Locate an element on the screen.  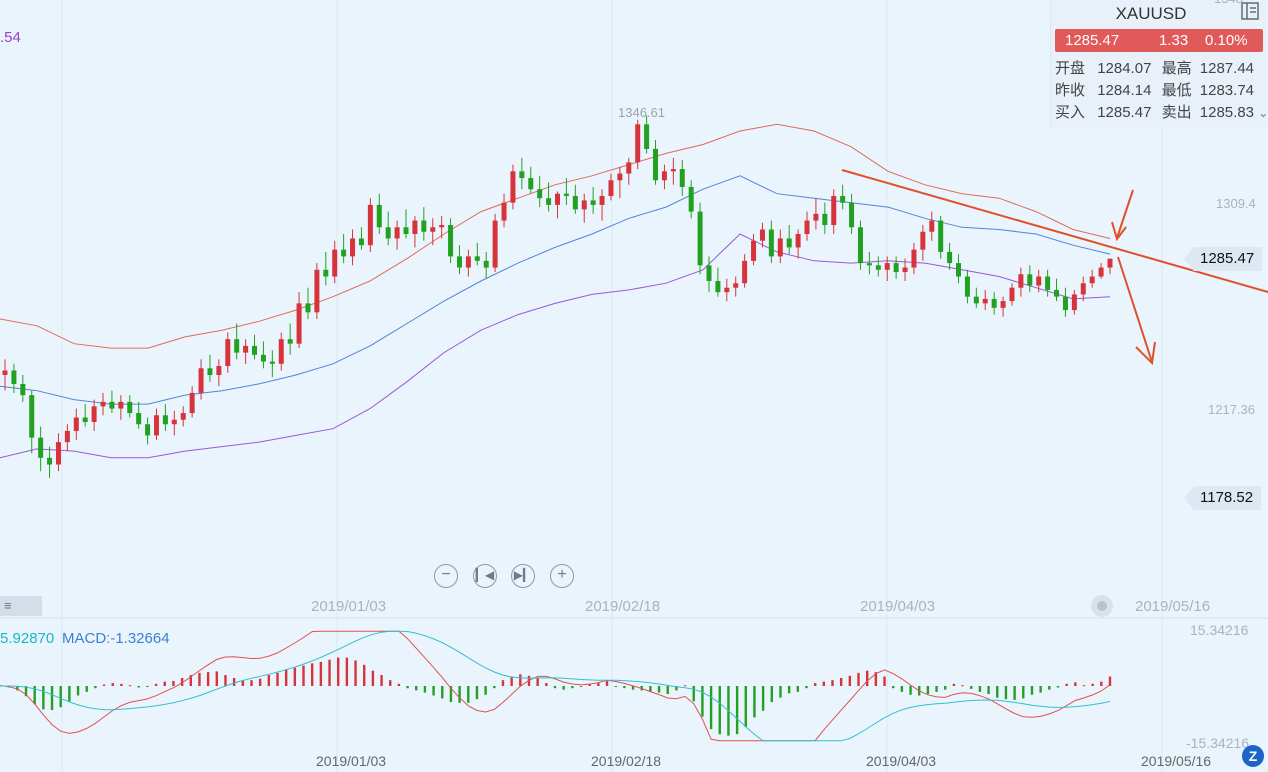
zoom-in-button: + is located at coordinates (562, 576).